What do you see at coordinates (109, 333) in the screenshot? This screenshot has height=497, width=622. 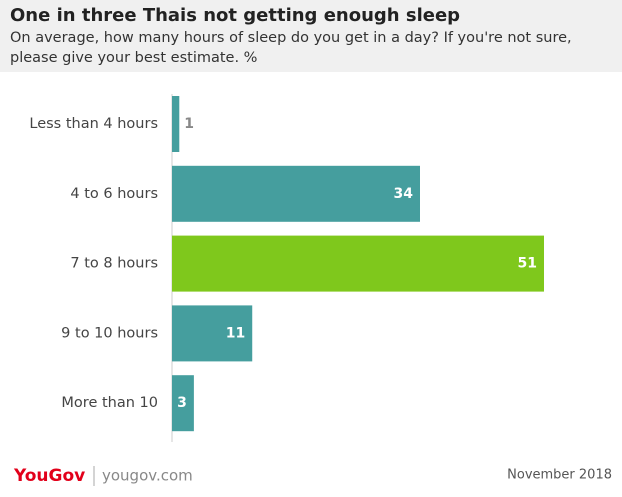 I see `y-tick-label: 9 to 10 hours` at bounding box center [109, 333].